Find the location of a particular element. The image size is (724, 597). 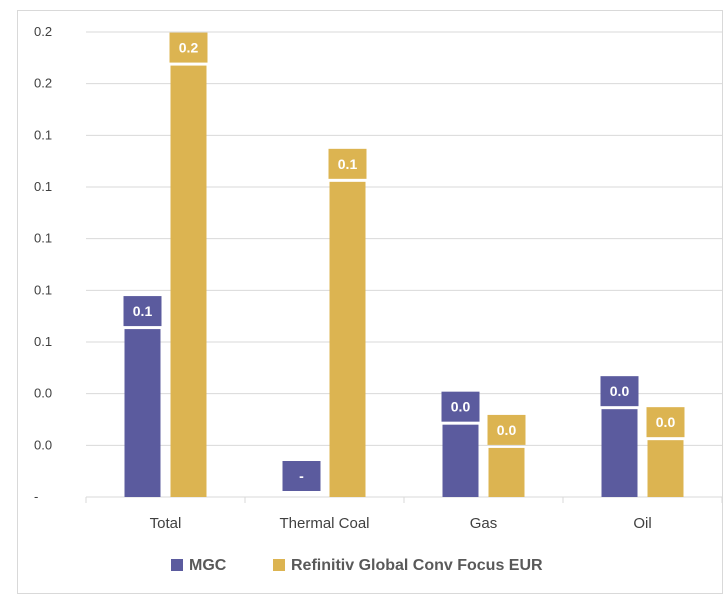

x-tick-label: Gas is located at coordinates (484, 523).